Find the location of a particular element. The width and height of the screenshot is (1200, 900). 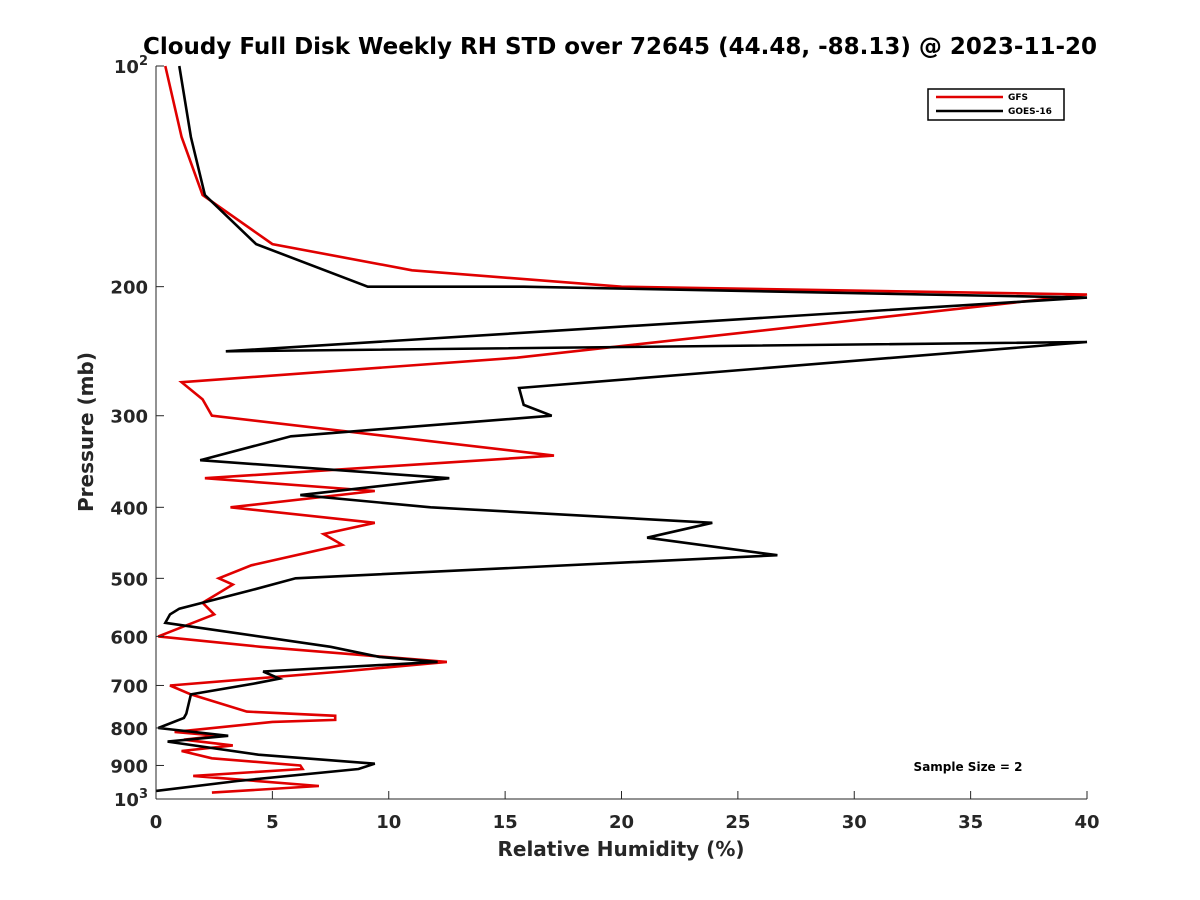

x-tick-label: 40 is located at coordinates (1086, 822).